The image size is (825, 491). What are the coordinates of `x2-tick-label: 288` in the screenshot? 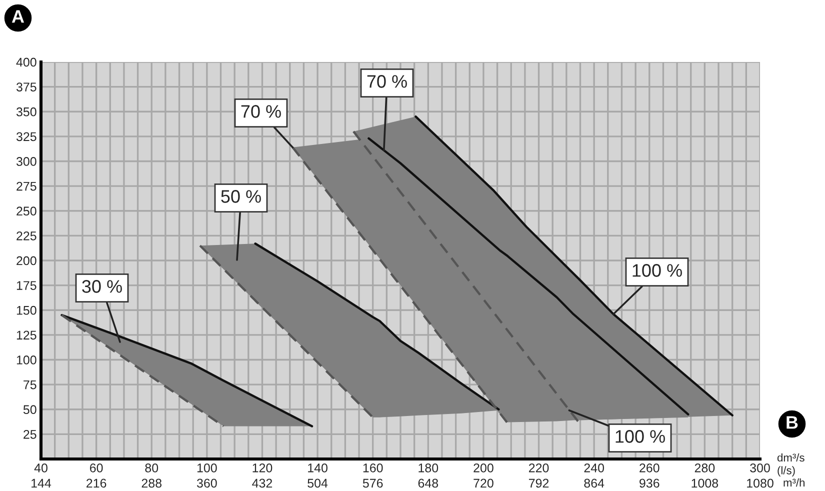 It's located at (152, 483).